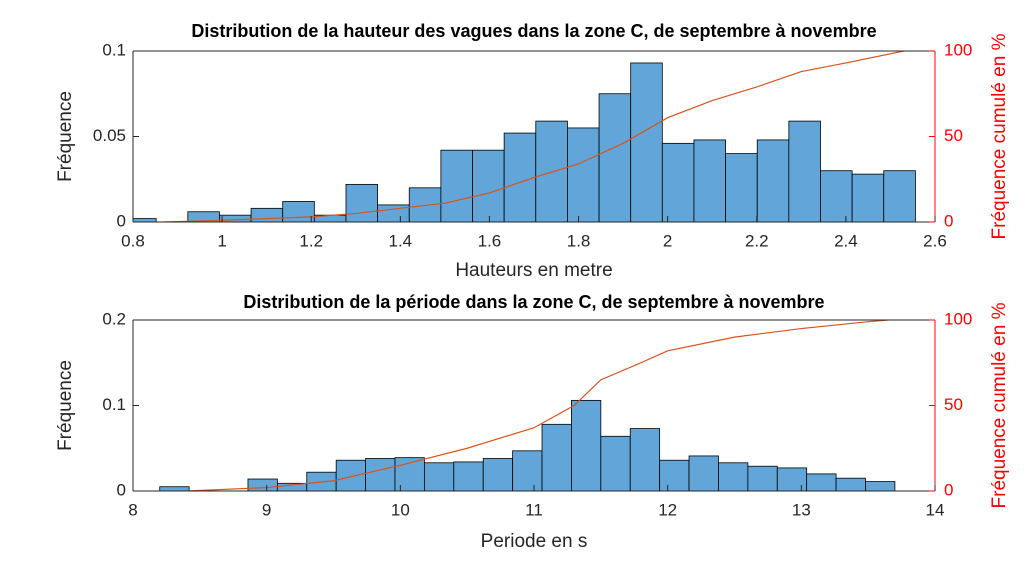 The image size is (1033, 569). What do you see at coordinates (846, 240) in the screenshot?
I see `x-tick-label: 2.4` at bounding box center [846, 240].